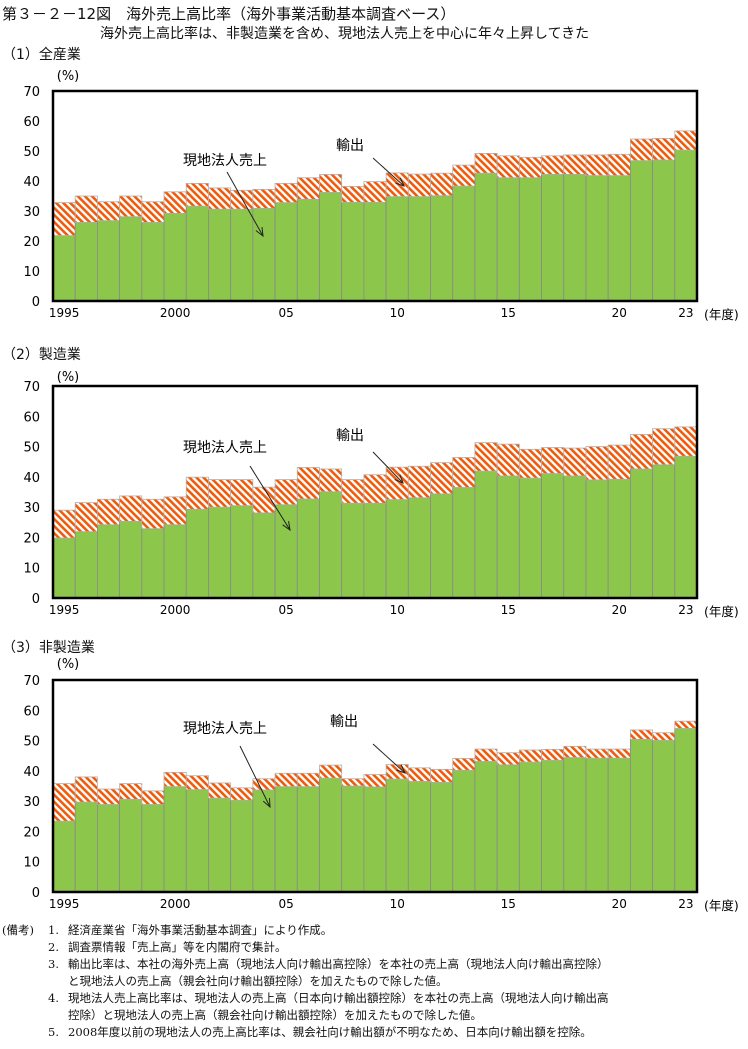  I want to click on panel-title-all-industries: （1）全産業, so click(41, 55).